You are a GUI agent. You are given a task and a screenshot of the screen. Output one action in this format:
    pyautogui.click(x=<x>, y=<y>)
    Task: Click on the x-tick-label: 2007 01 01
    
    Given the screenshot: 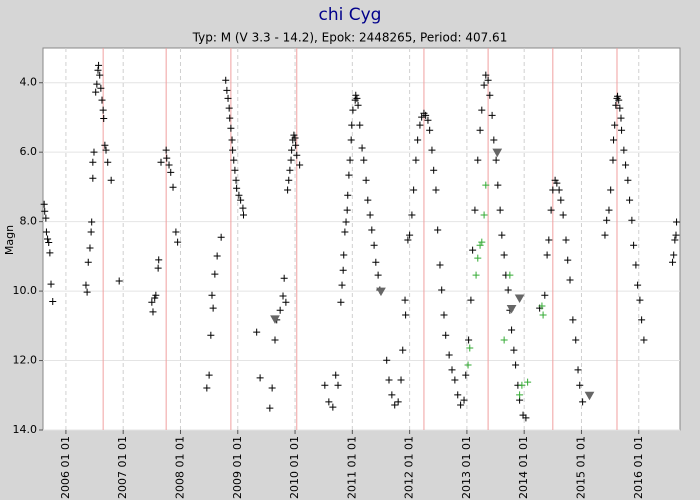 What is the action you would take?
    pyautogui.click(x=122, y=467)
    